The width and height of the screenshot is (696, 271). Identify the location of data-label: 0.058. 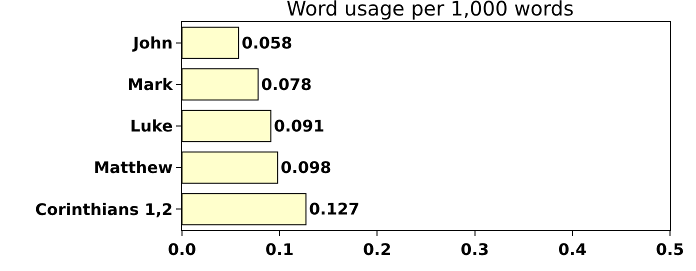
(267, 42).